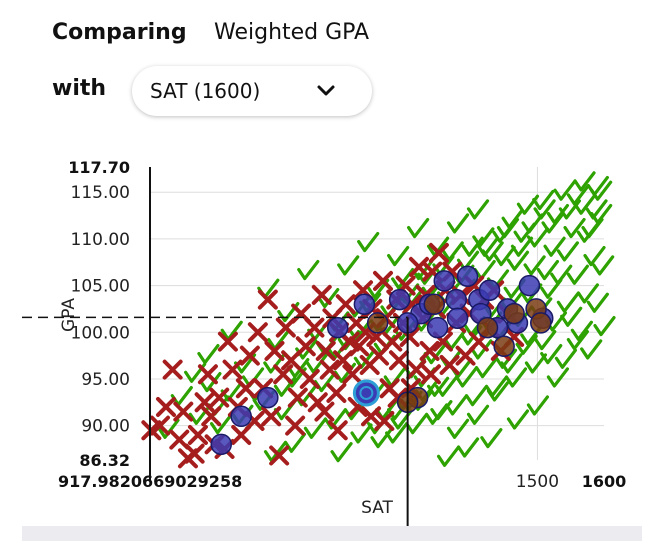 The height and width of the screenshot is (541, 663). What do you see at coordinates (100, 333) in the screenshot?
I see `y-tick-label: 100.00` at bounding box center [100, 333].